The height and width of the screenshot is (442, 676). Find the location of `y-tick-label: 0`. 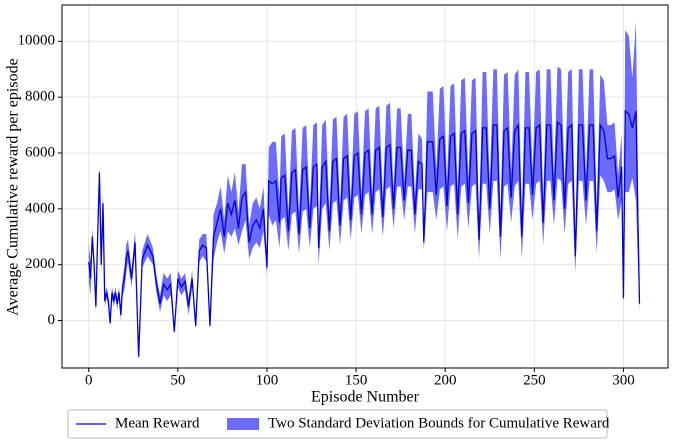

y-tick-label: 0 is located at coordinates (52, 320).